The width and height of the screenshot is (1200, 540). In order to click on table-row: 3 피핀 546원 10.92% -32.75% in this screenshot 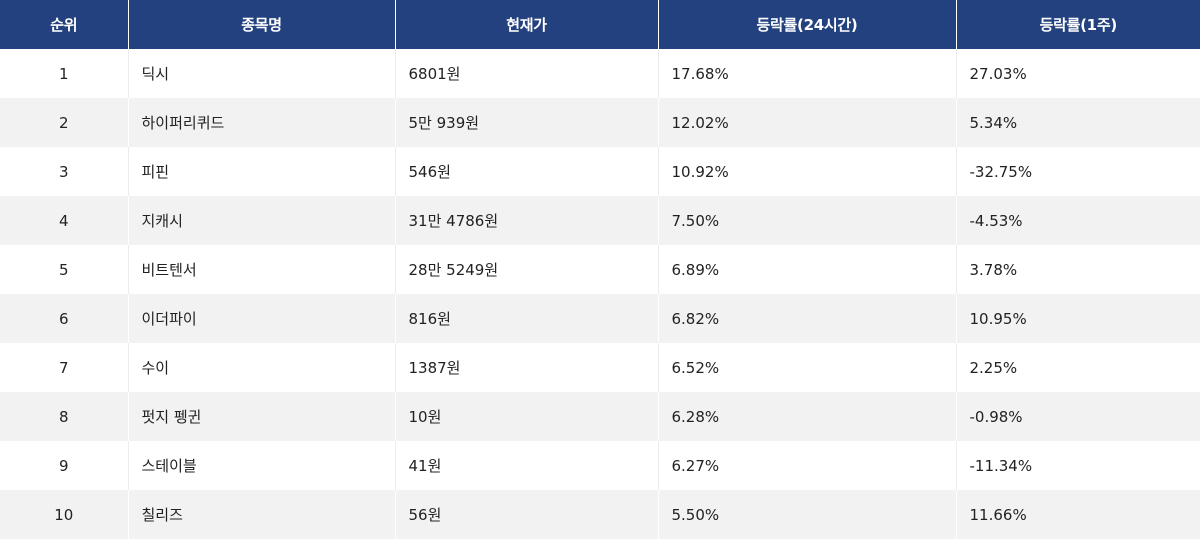, I will do `click(600, 171)`.